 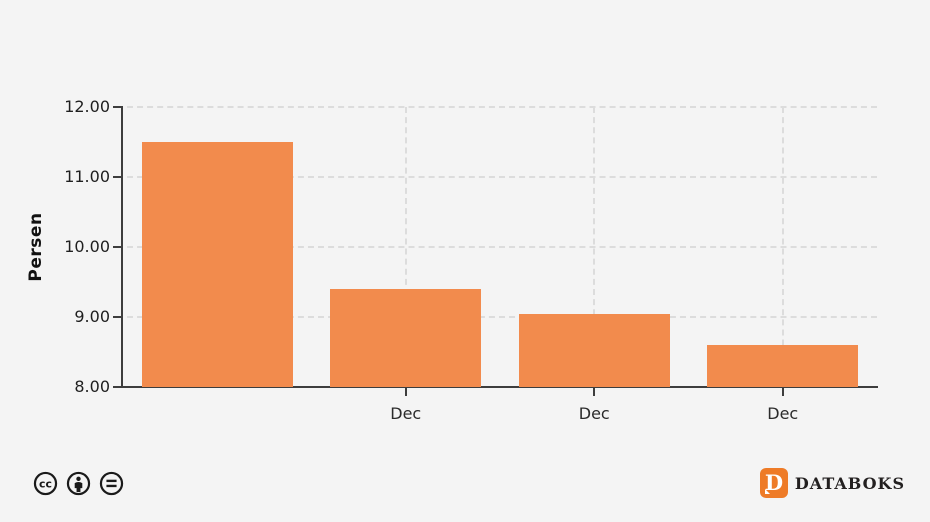 What do you see at coordinates (92, 316) in the screenshot?
I see `y-tick-label: 9.00` at bounding box center [92, 316].